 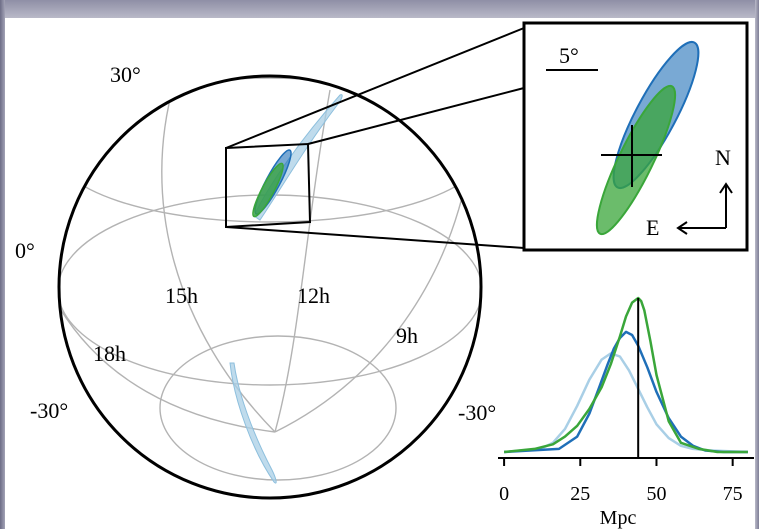 I want to click on window-top-border, so click(x=379, y=9).